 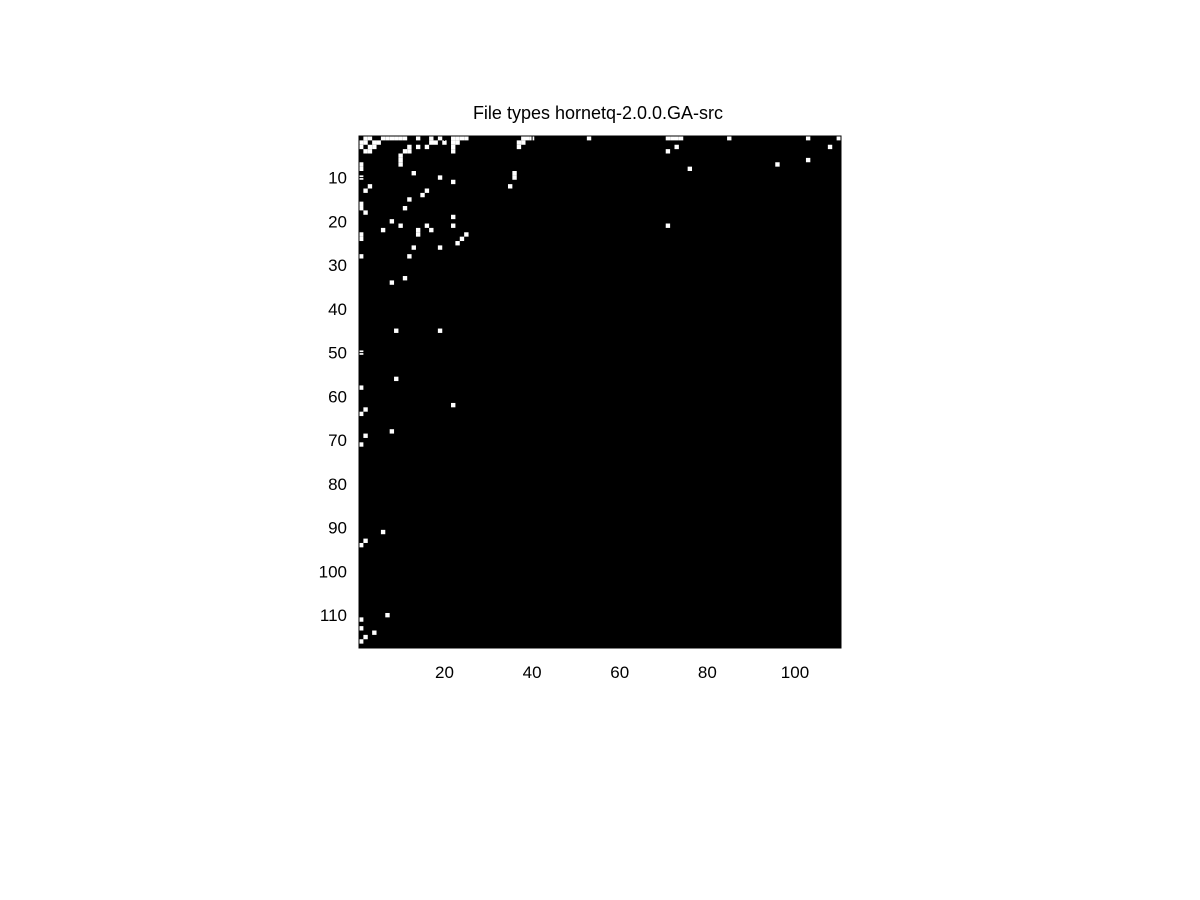 What do you see at coordinates (619, 672) in the screenshot?
I see `x-tick-label: 60` at bounding box center [619, 672].